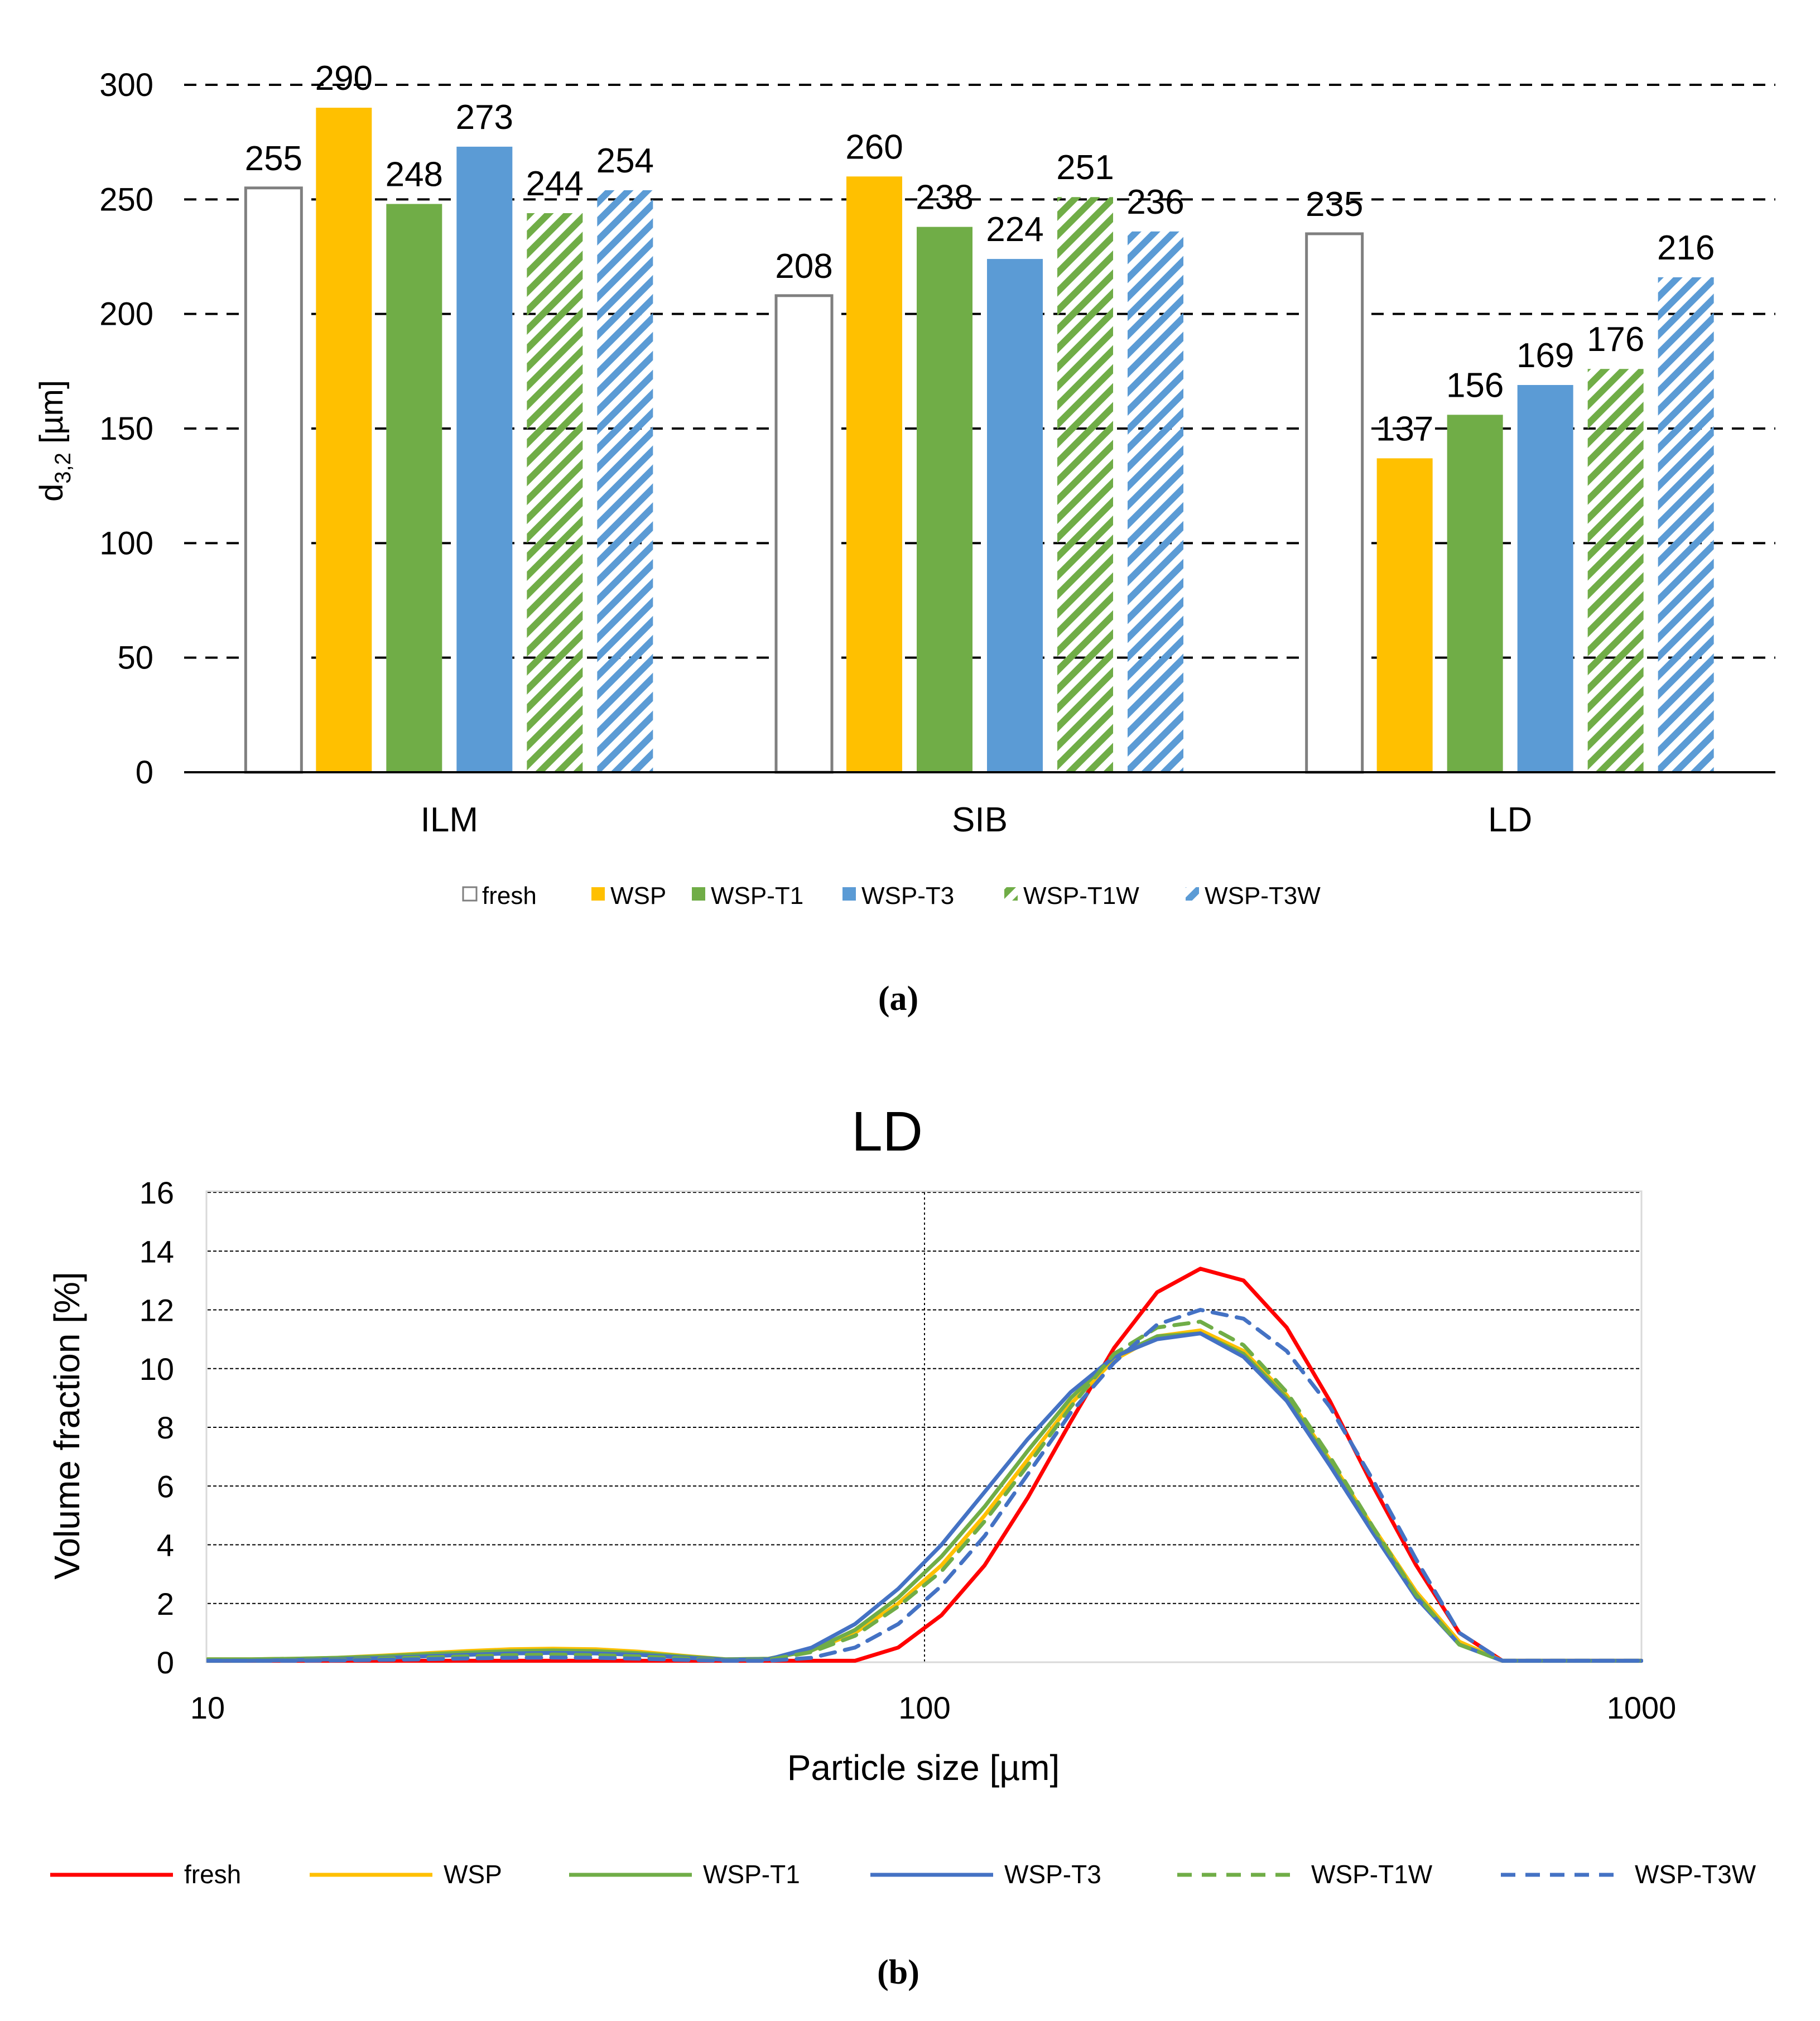  I want to click on a-category-label: LD, so click(1510, 820).